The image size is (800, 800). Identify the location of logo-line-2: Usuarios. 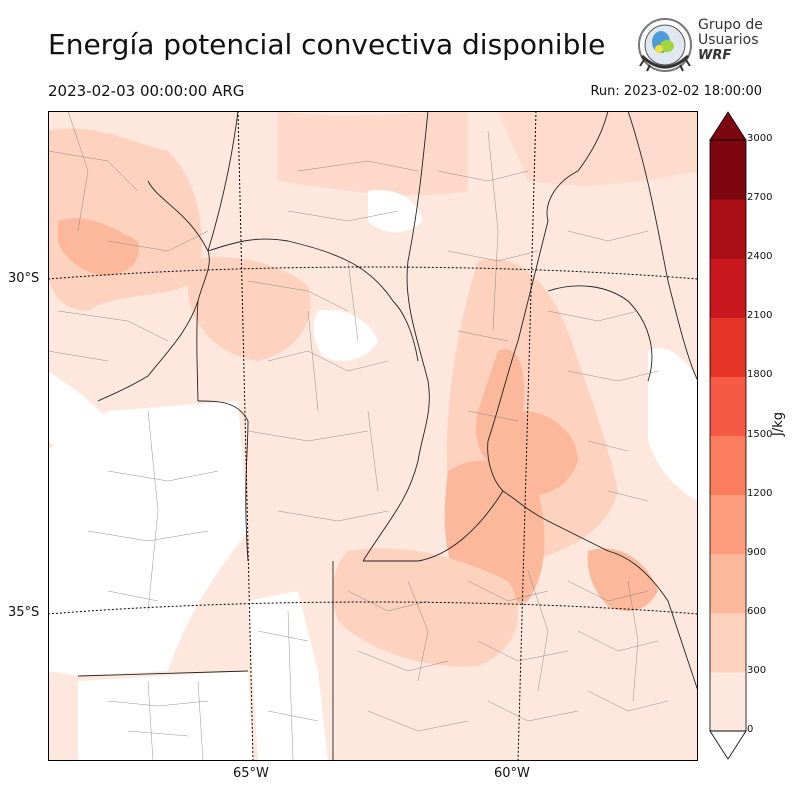
(728, 40).